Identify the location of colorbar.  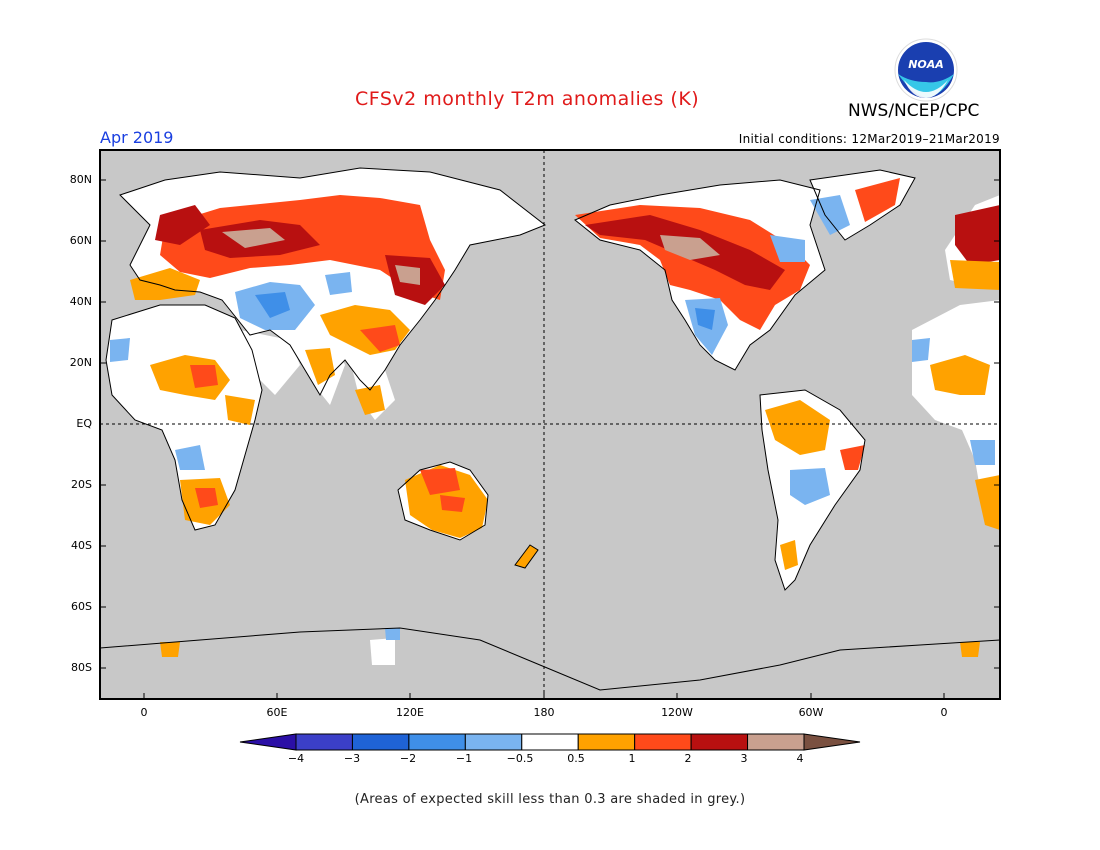
(550, 742).